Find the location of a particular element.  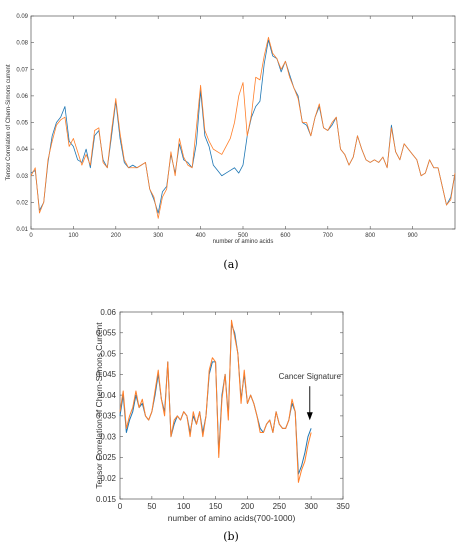

chart-b-annotation-arrow-head is located at coordinates (309, 416).